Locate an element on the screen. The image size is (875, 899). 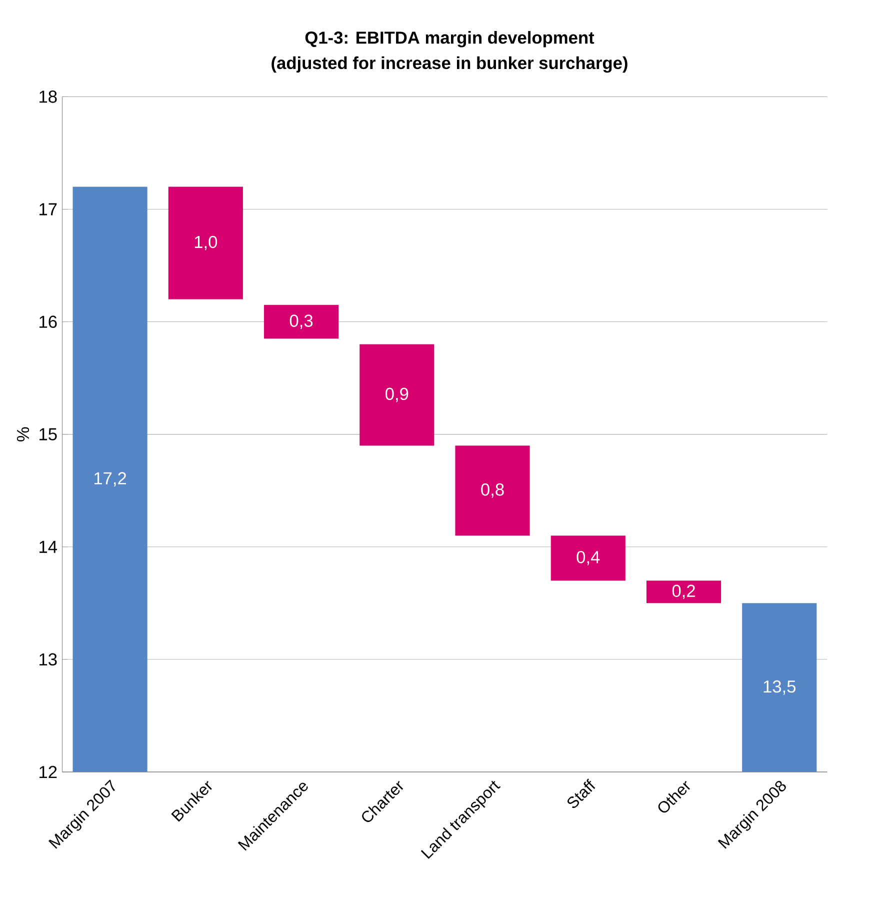
y-tick-label: 18 is located at coordinates (48, 96).